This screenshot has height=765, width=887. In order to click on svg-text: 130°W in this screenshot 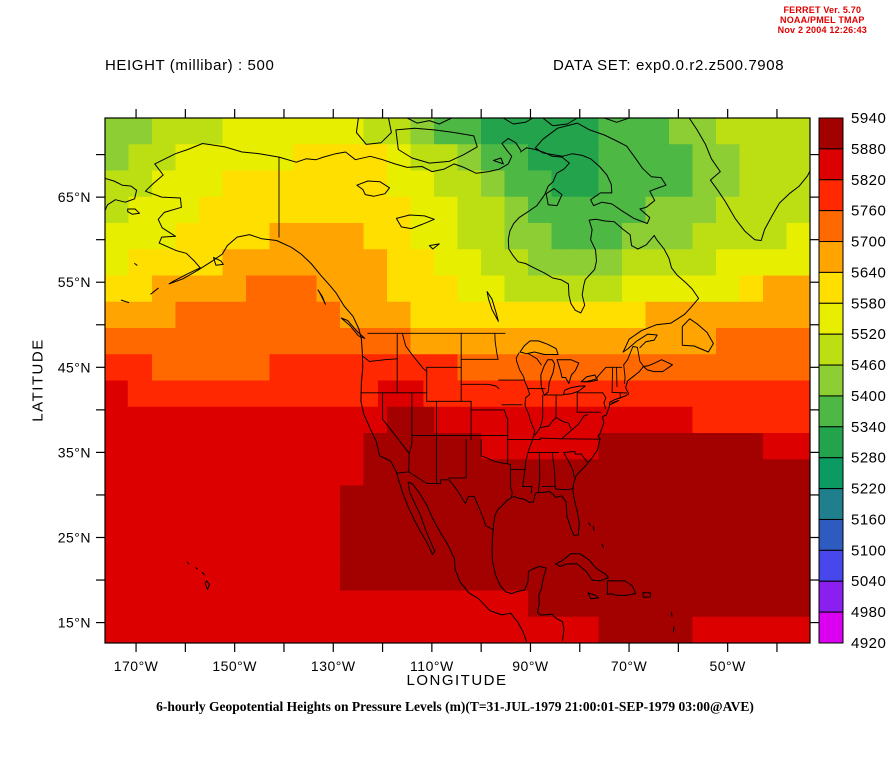, I will do `click(333, 666)`.